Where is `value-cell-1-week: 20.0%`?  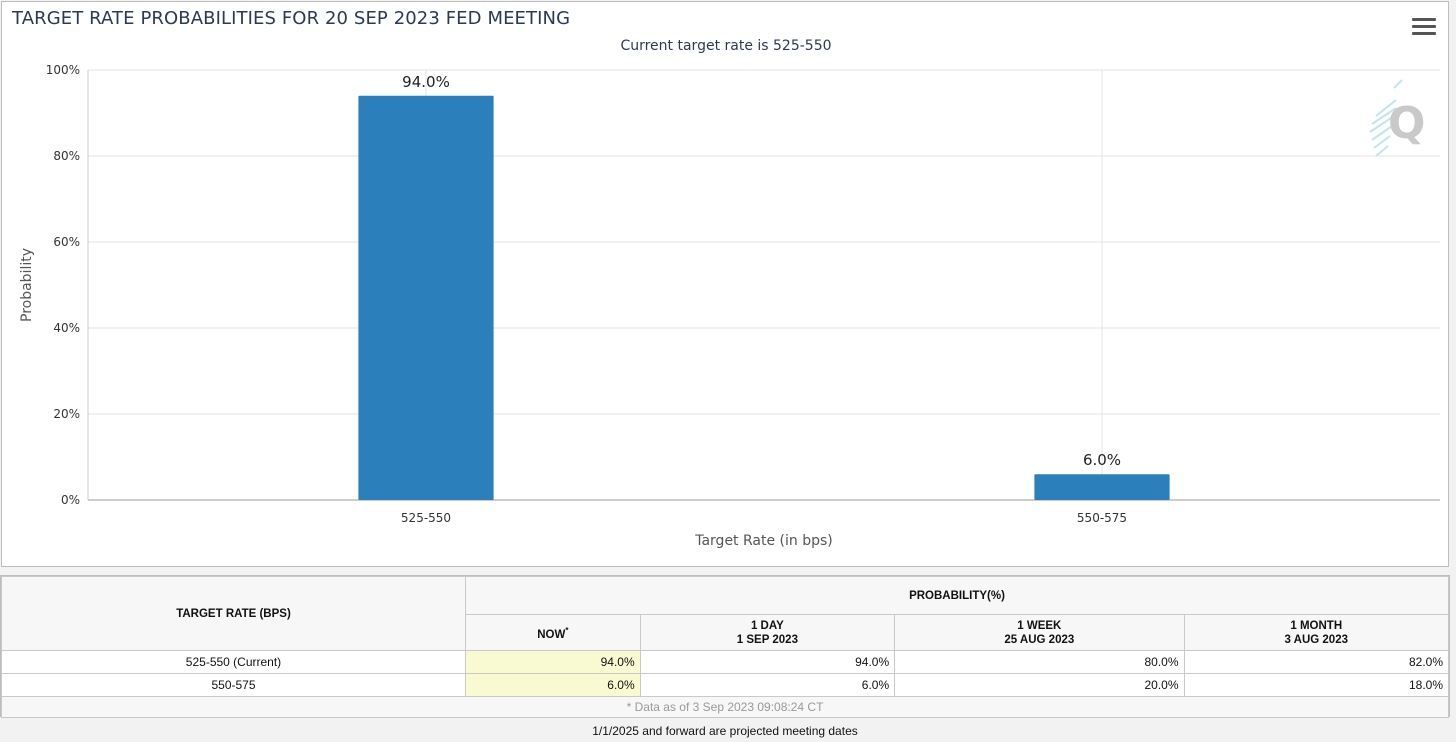 value-cell-1-week: 20.0% is located at coordinates (1039, 685).